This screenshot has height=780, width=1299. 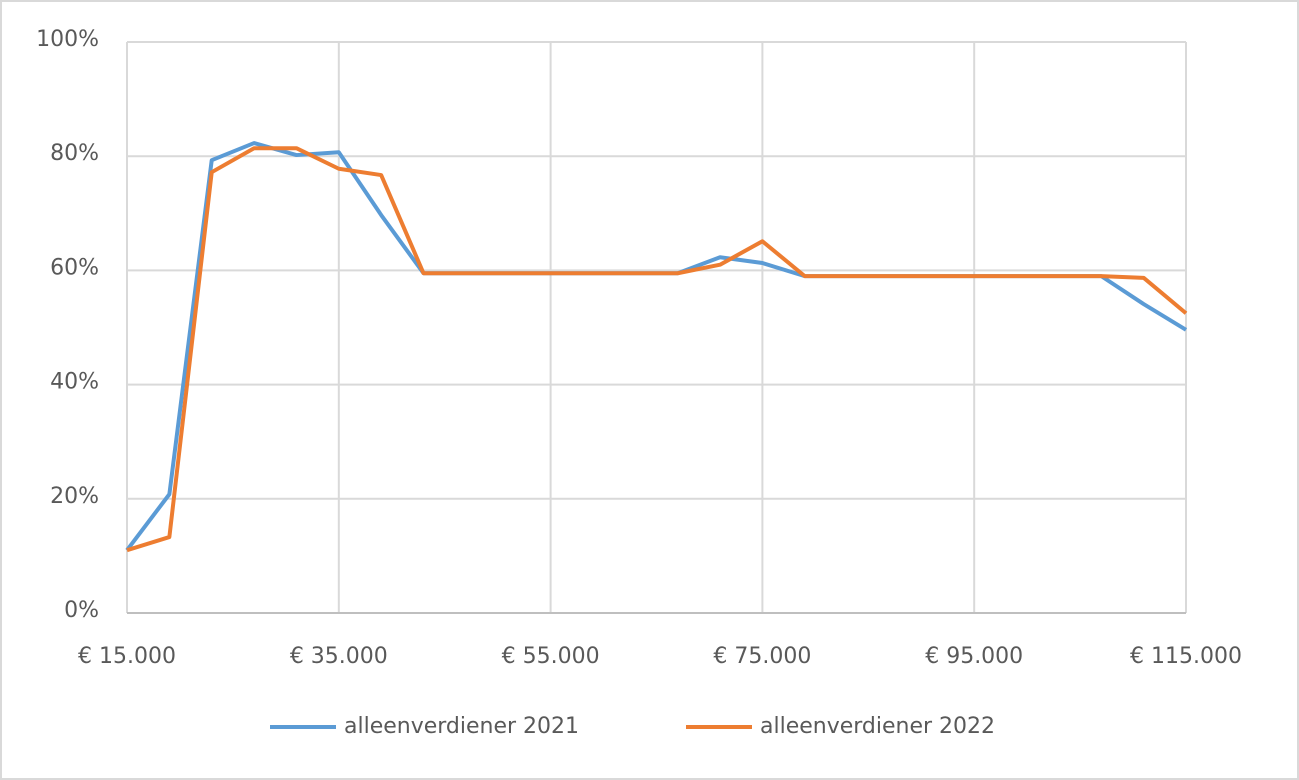 What do you see at coordinates (877, 726) in the screenshot?
I see `legend-label: alleenverdiener 2022` at bounding box center [877, 726].